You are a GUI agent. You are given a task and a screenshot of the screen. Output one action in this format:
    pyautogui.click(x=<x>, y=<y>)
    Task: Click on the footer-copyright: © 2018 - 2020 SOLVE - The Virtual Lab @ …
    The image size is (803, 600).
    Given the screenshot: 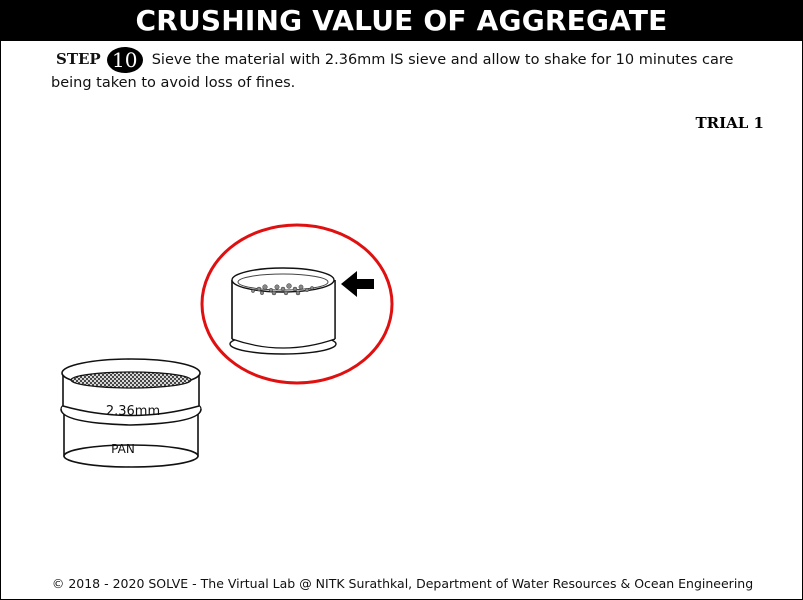 What is the action you would take?
    pyautogui.click(x=402, y=583)
    